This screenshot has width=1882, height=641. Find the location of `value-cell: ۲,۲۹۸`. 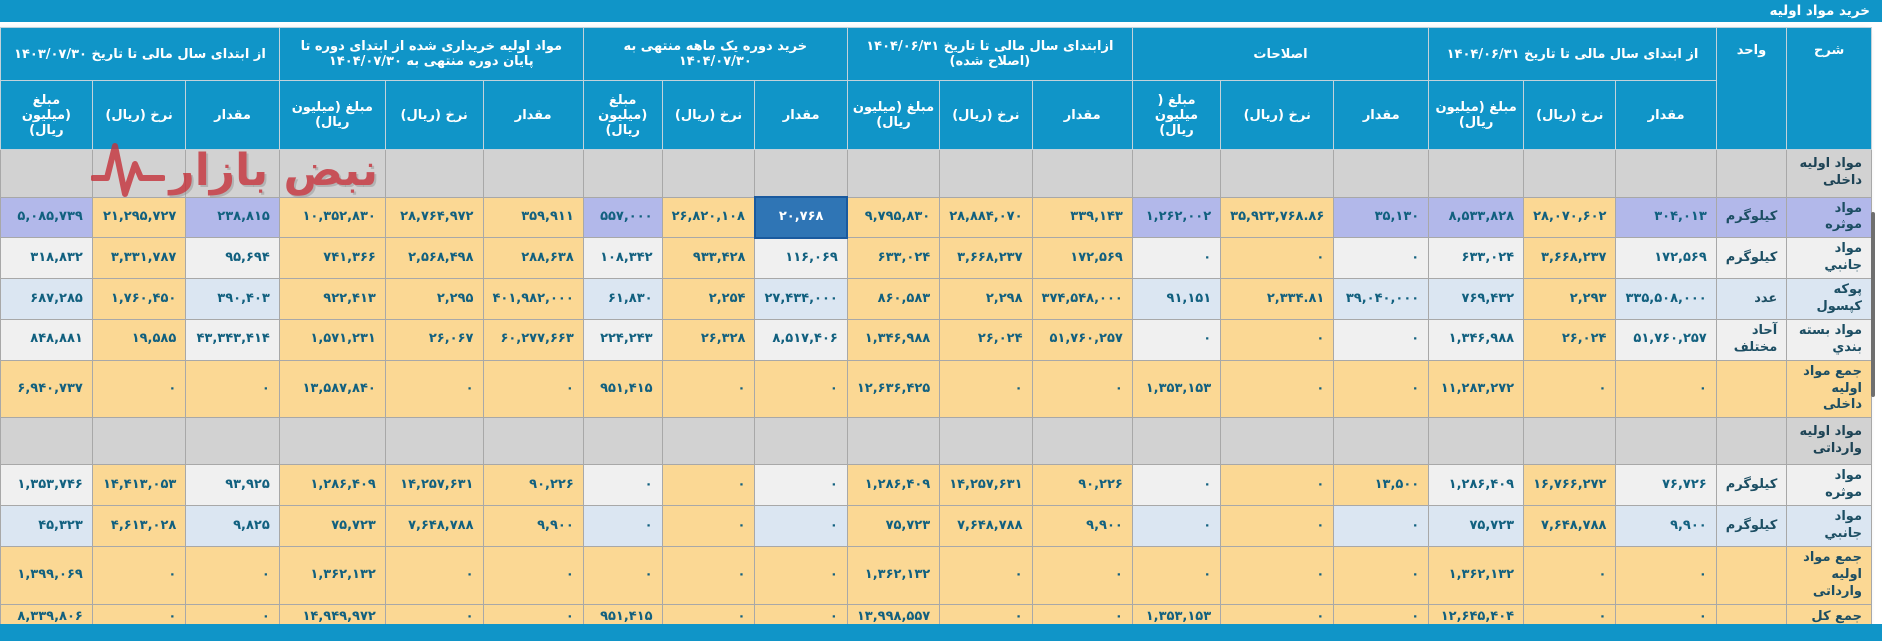

value-cell: ۲,۲۹۸ is located at coordinates (986, 299).